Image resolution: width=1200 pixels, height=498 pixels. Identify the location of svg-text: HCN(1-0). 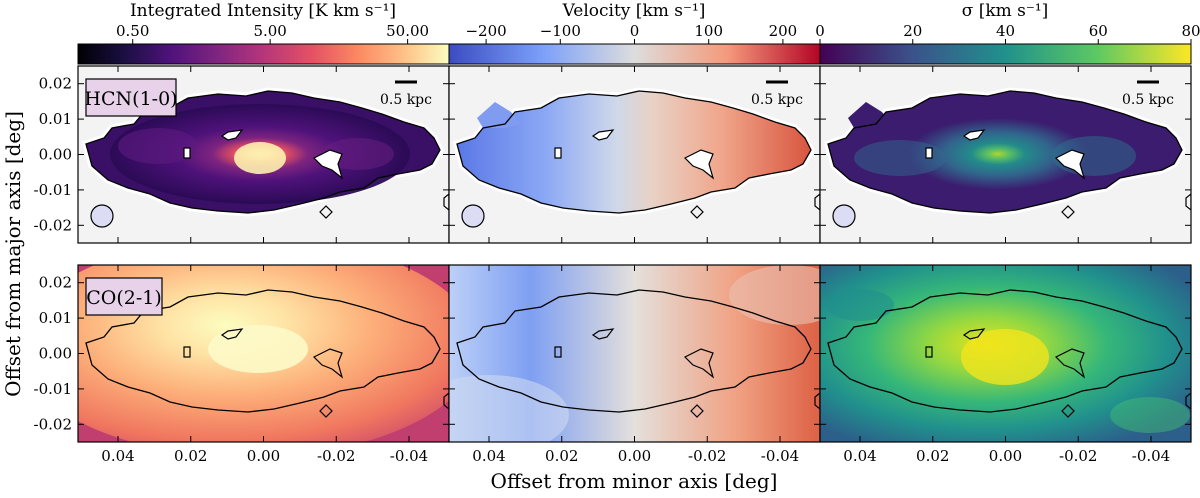
(130, 99).